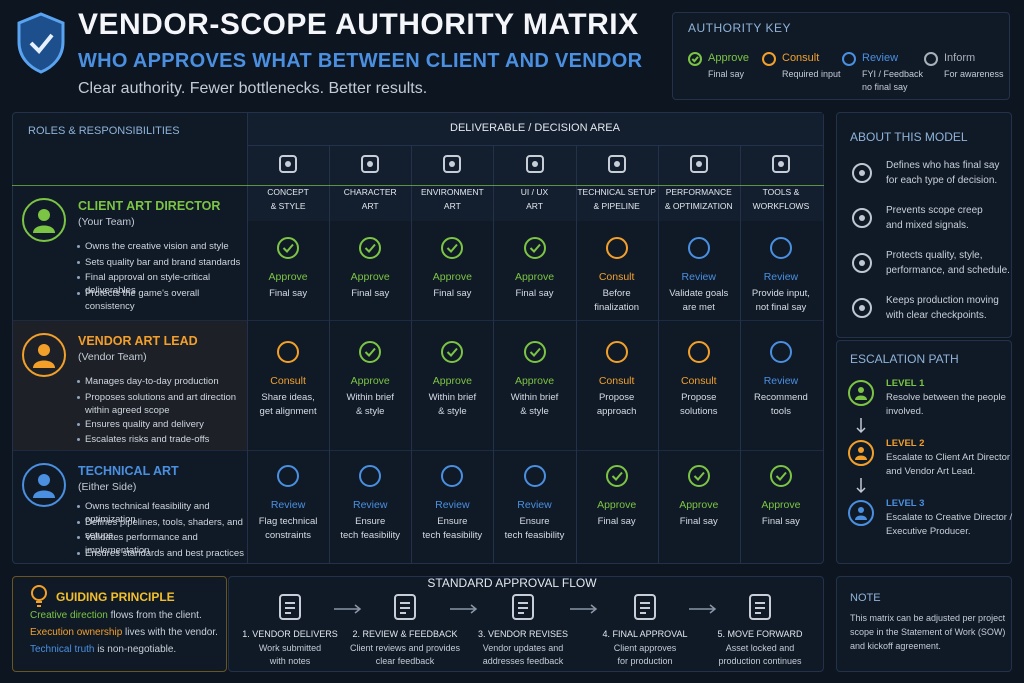 This screenshot has width=1024, height=683. What do you see at coordinates (698, 307) in the screenshot?
I see `authority-note: are met` at bounding box center [698, 307].